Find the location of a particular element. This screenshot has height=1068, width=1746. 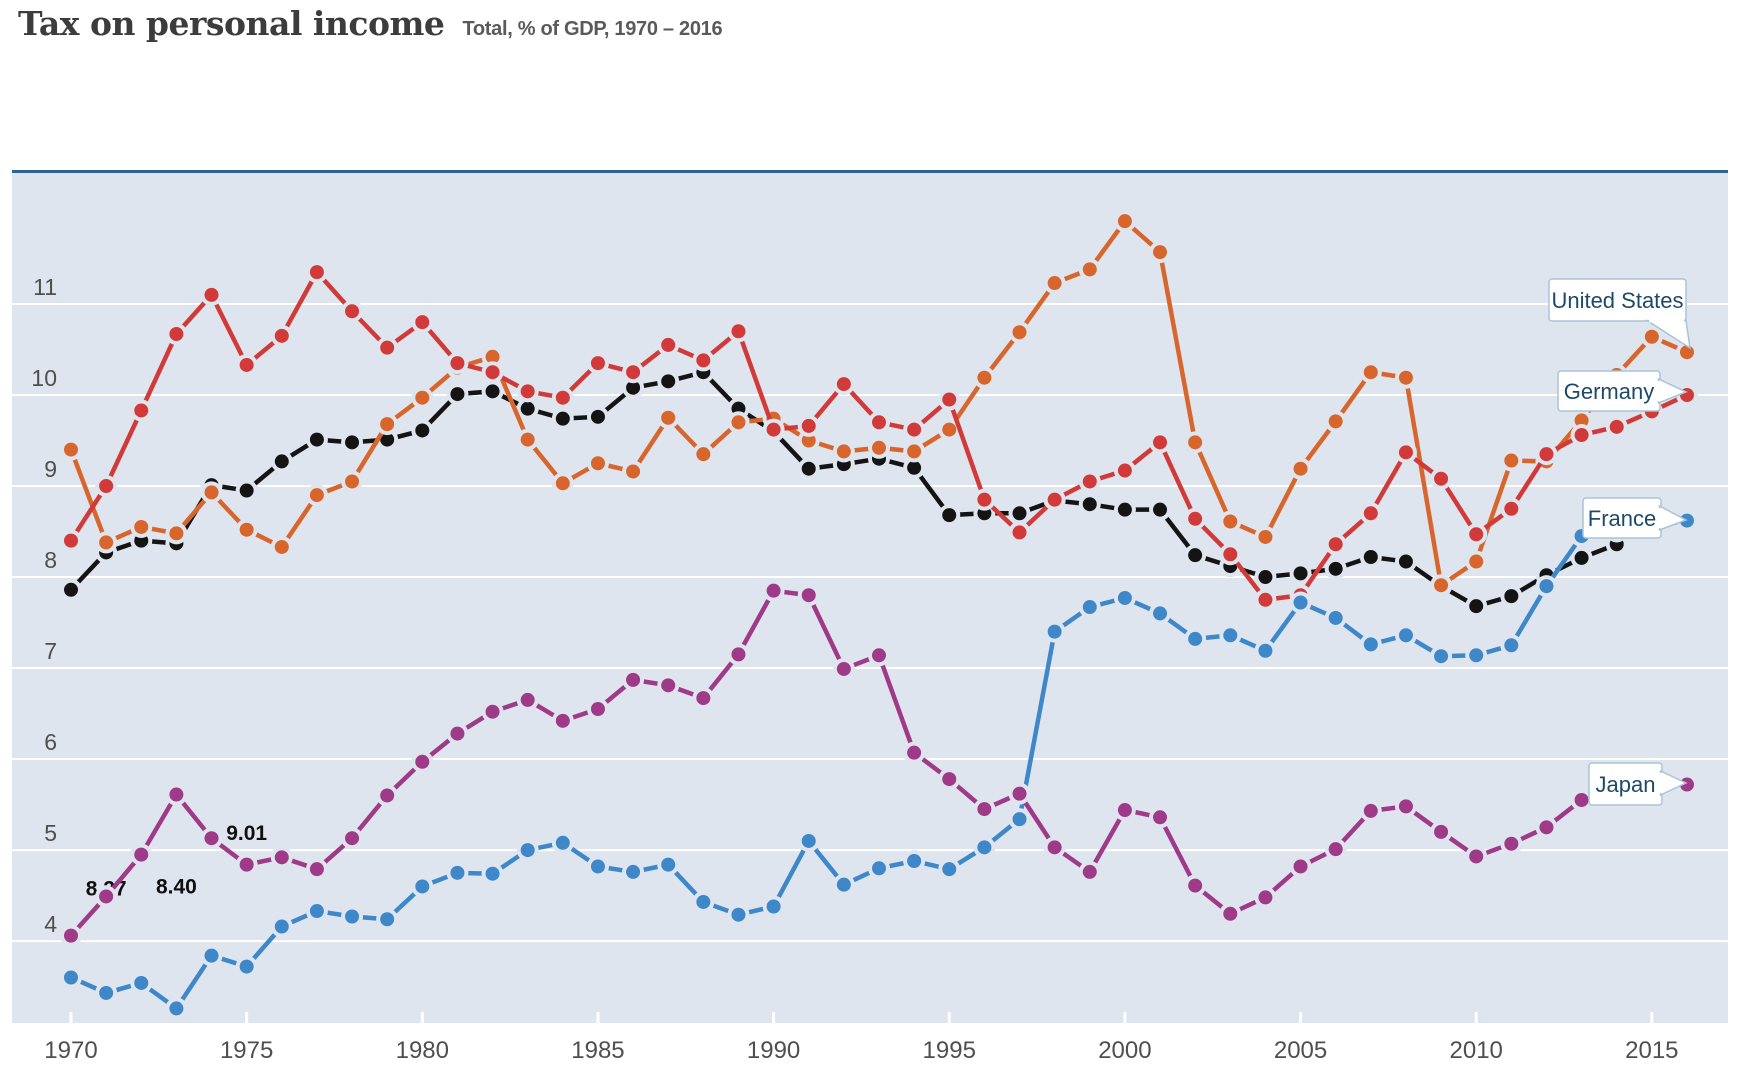

data-point-france-1996 is located at coordinates (984, 847).